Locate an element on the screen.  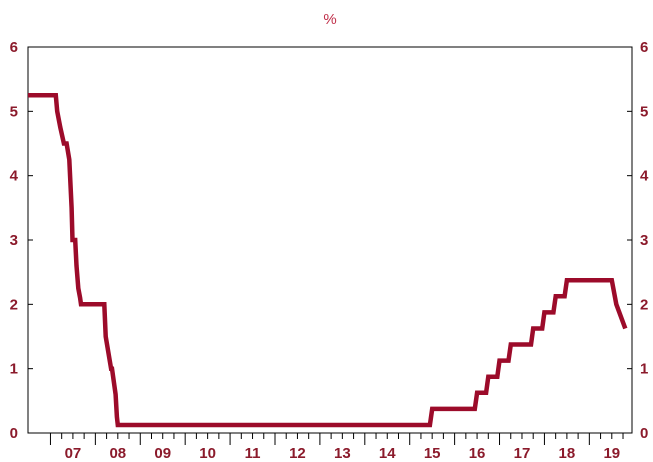
y-axis-right: 0 1 2 3 4 5 6 is located at coordinates (638, 240).